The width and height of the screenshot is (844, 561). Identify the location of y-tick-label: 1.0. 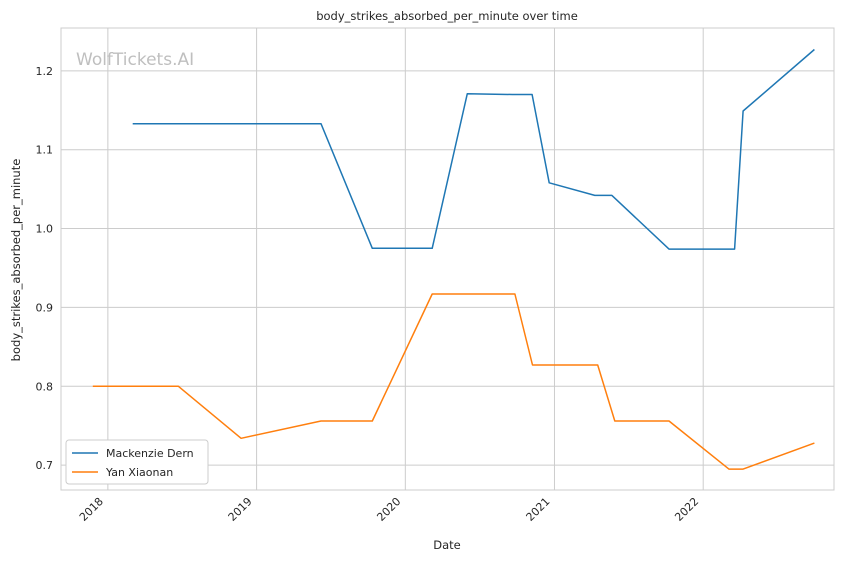
(45, 229).